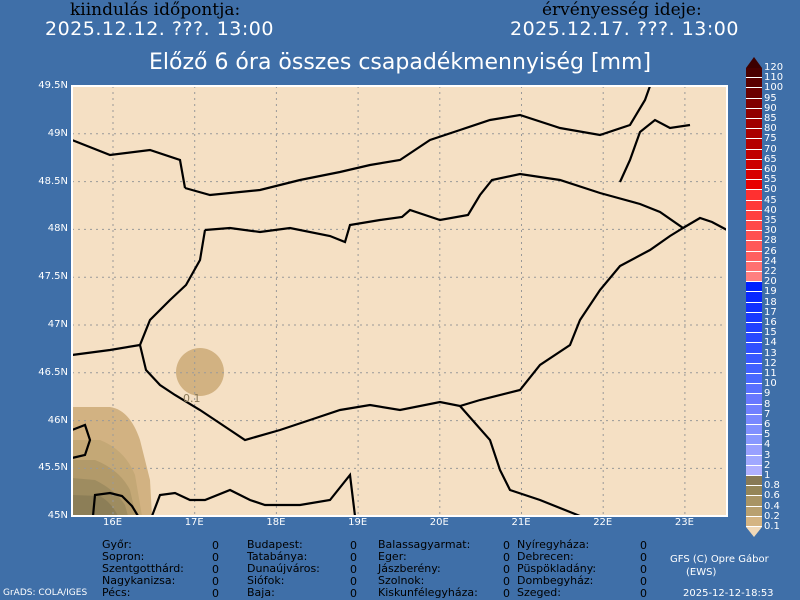 The height and width of the screenshot is (600, 800). I want to click on colorbar-label: 10, so click(770, 384).